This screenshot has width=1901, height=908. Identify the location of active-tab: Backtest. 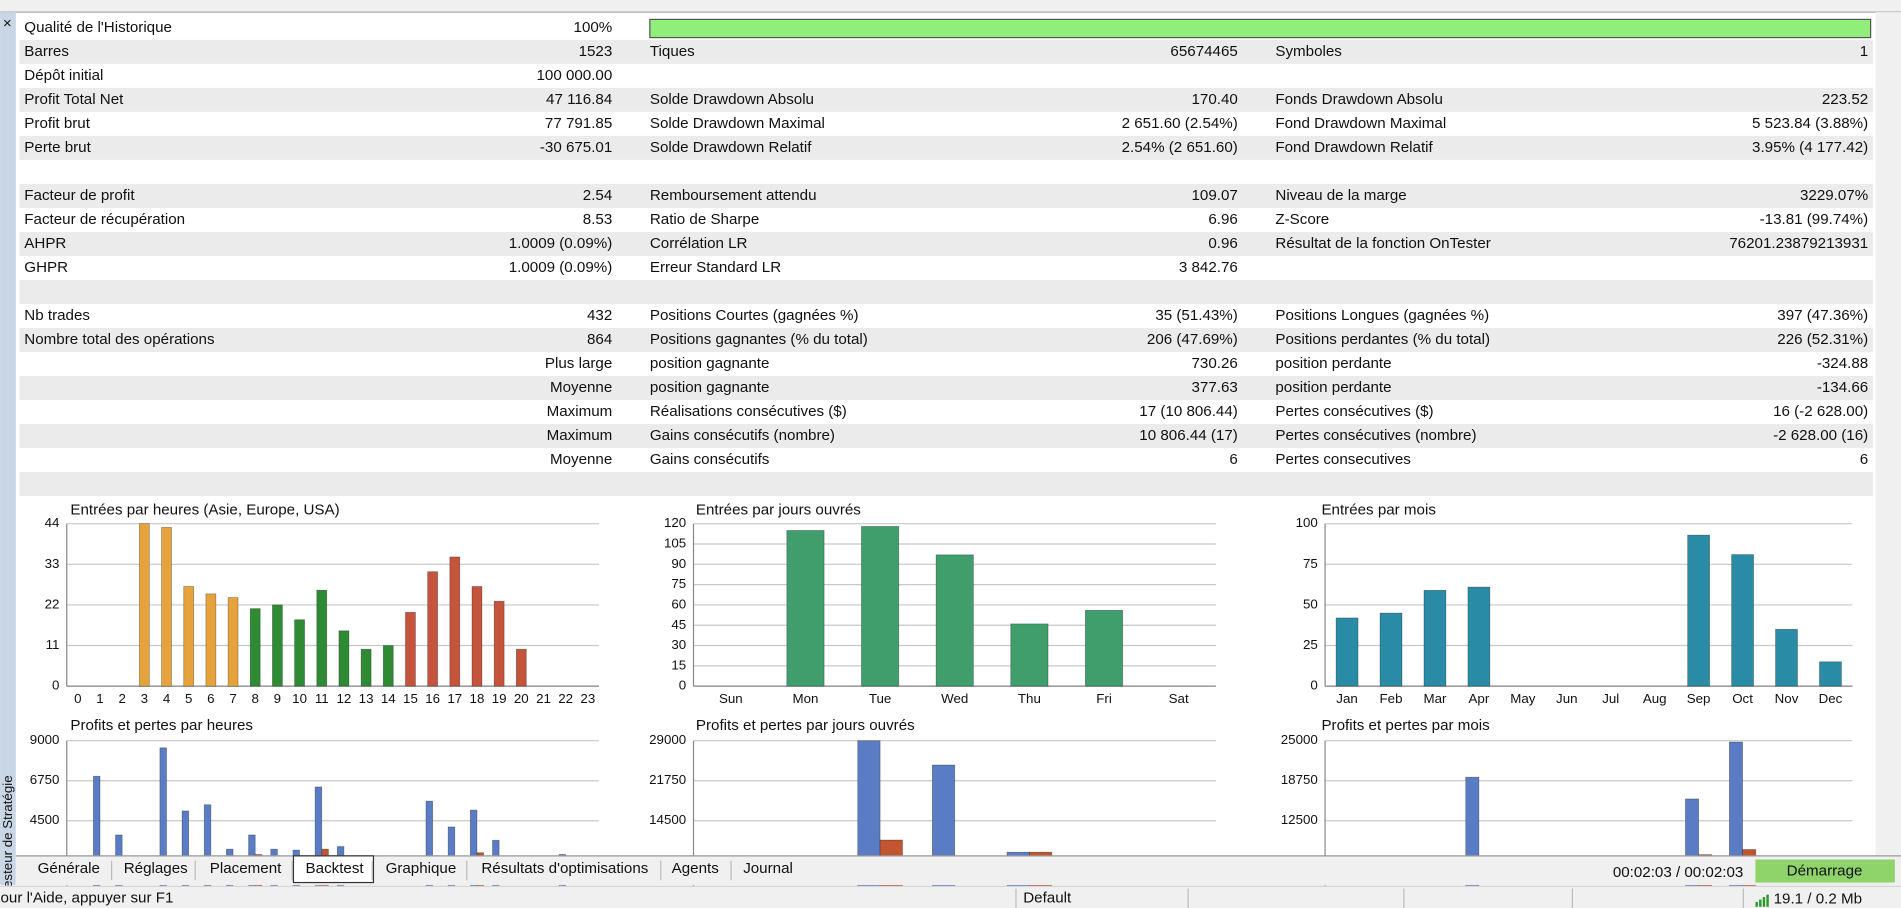
(335, 868).